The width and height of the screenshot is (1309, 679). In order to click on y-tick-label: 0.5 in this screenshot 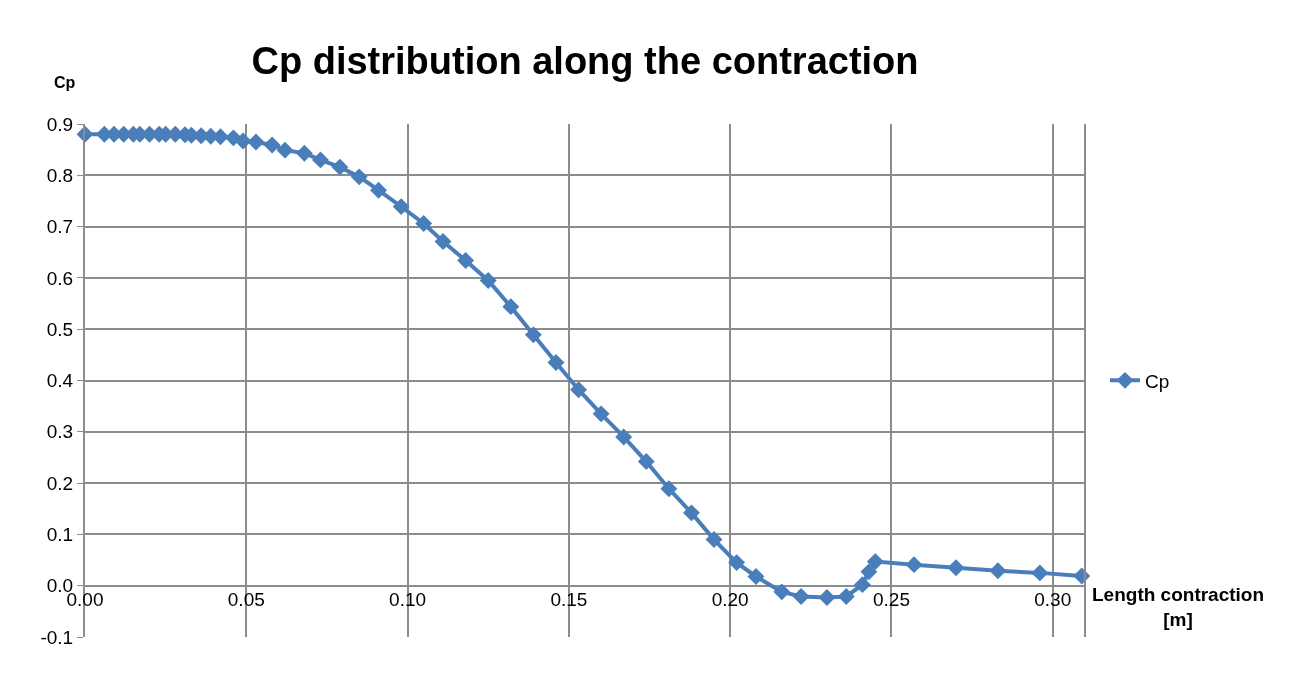, I will do `click(60, 329)`.